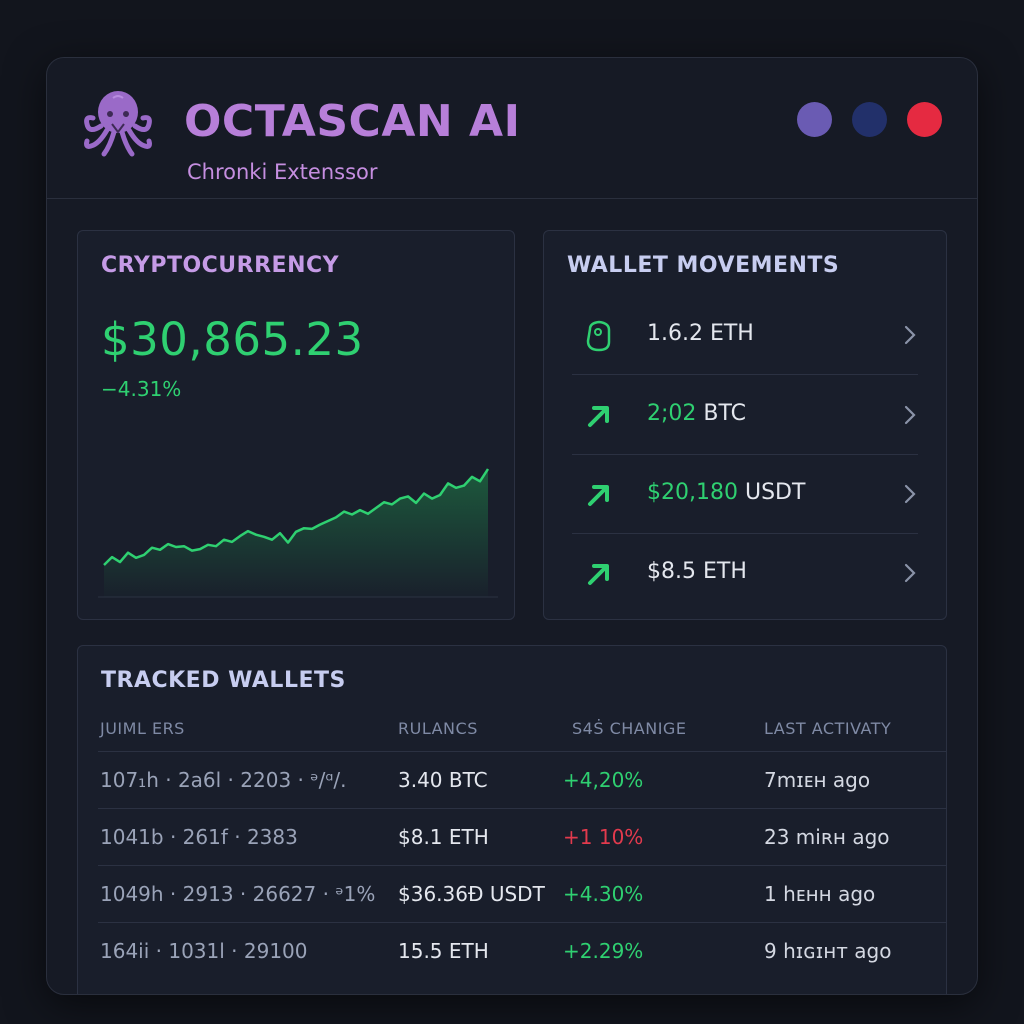  Describe the element at coordinates (869, 119) in the screenshot. I see `navy-window-dot` at that location.